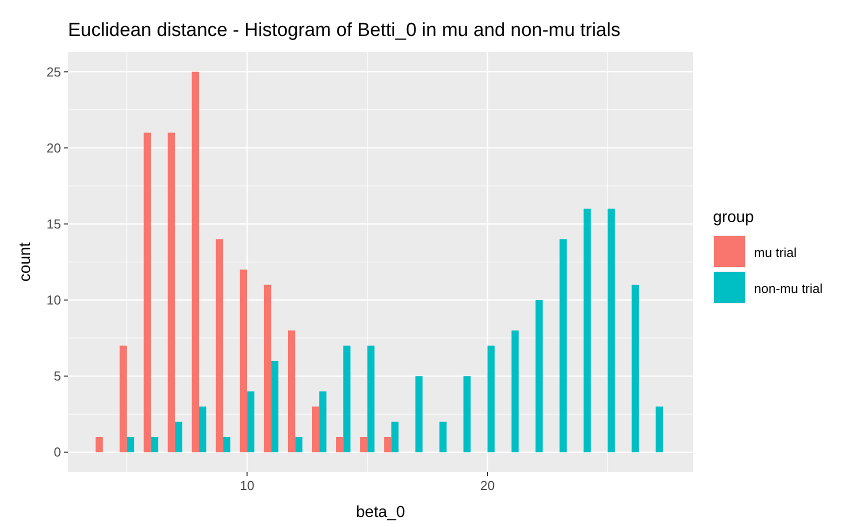 Image resolution: width=867 pixels, height=527 pixels. What do you see at coordinates (53, 148) in the screenshot?
I see `y-tick-label: 20` at bounding box center [53, 148].